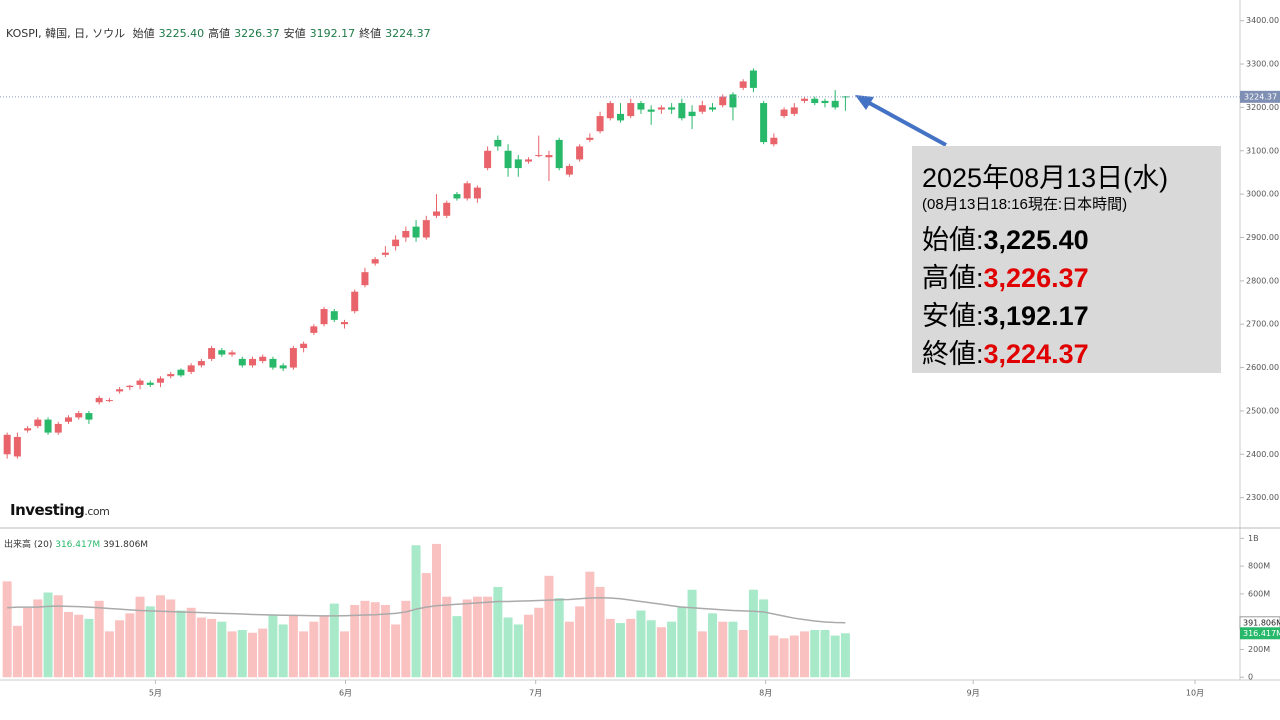 The image size is (1280, 720). Describe the element at coordinates (1005, 313) in the screenshot. I see `annotation-row: 安値:3,192.17` at that location.